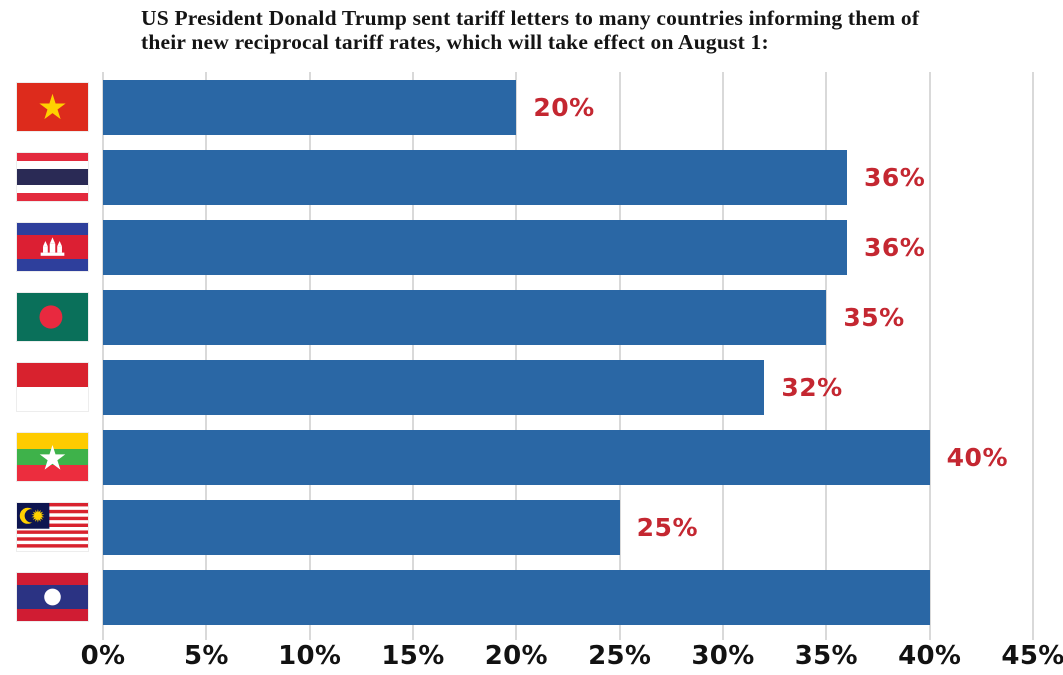 This screenshot has height=675, width=1063. I want to click on bar-row: 35%, so click(516, 317).